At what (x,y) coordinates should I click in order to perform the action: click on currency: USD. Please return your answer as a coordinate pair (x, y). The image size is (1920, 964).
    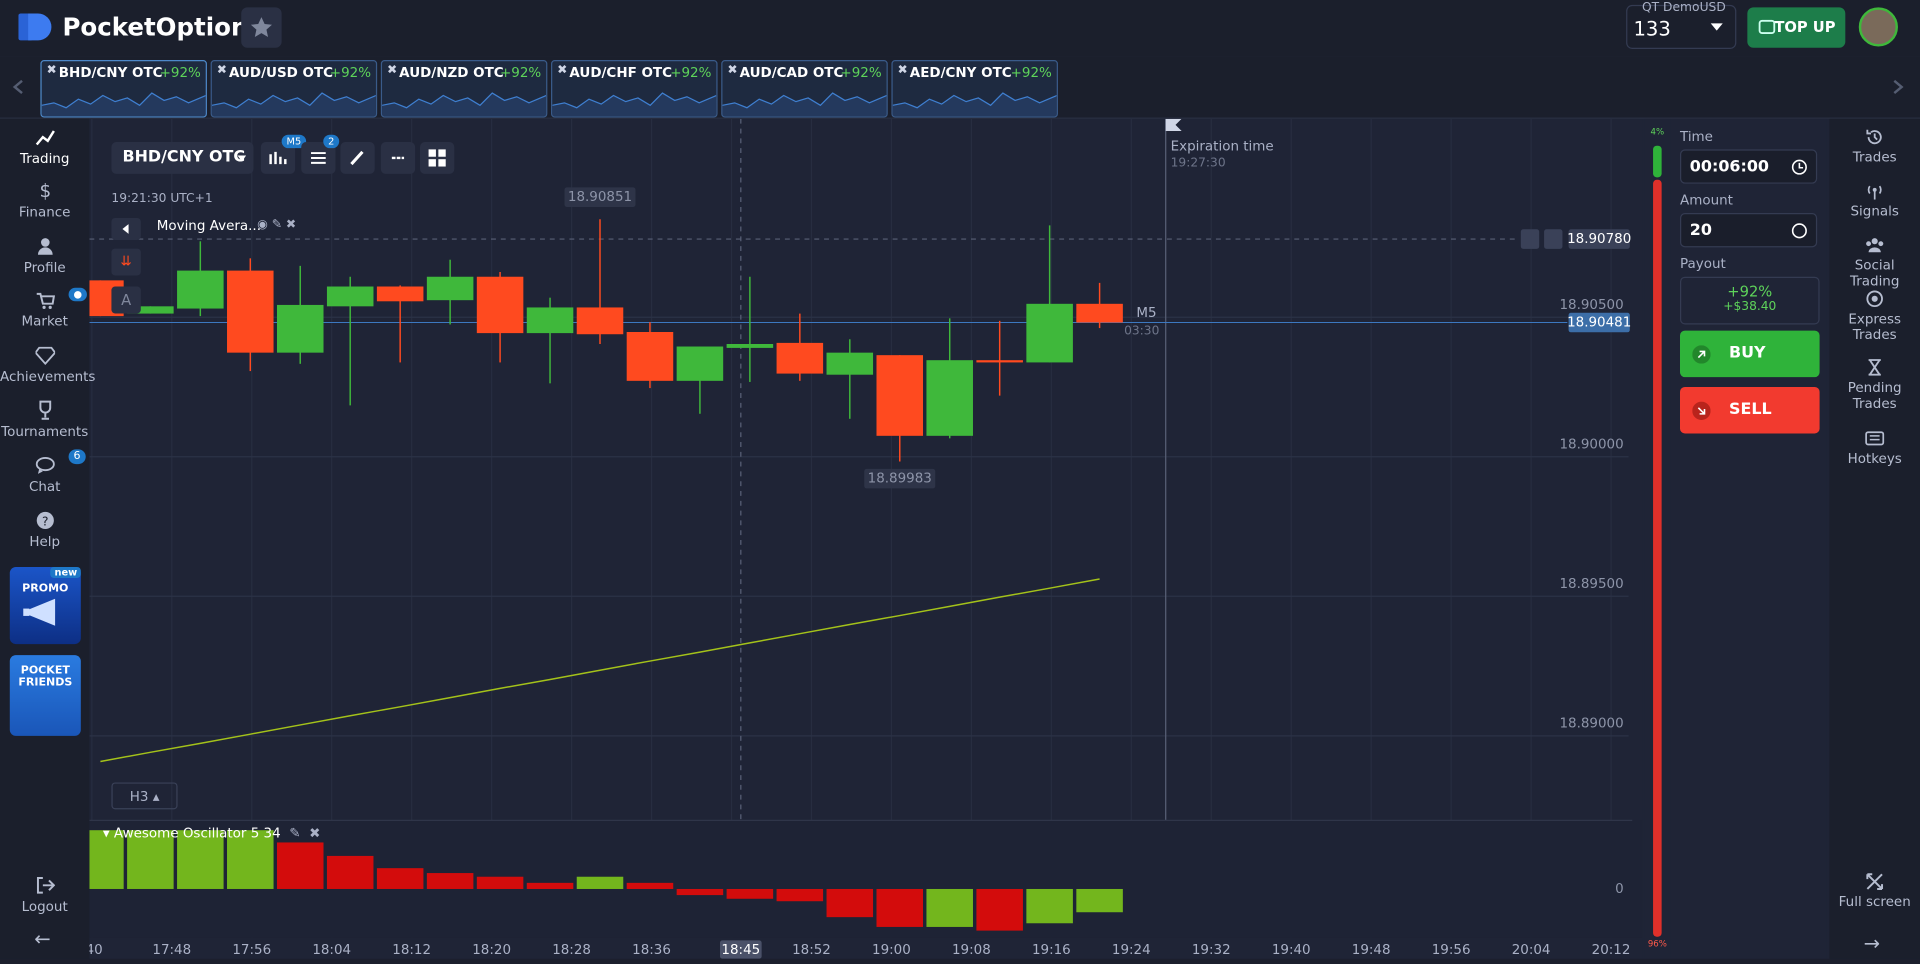
    Looking at the image, I should click on (1712, 8).